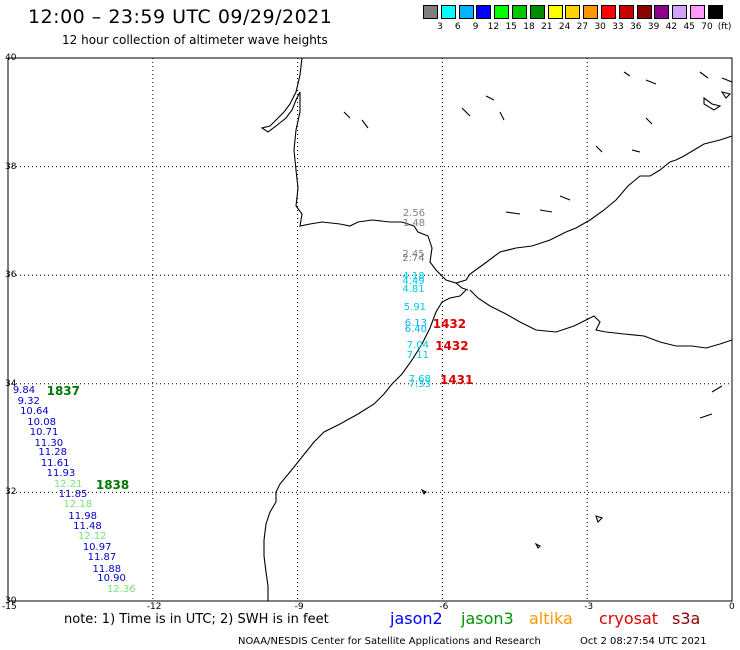 This screenshot has width=740, height=650. I want to click on longitude-tick-label: -6, so click(444, 607).